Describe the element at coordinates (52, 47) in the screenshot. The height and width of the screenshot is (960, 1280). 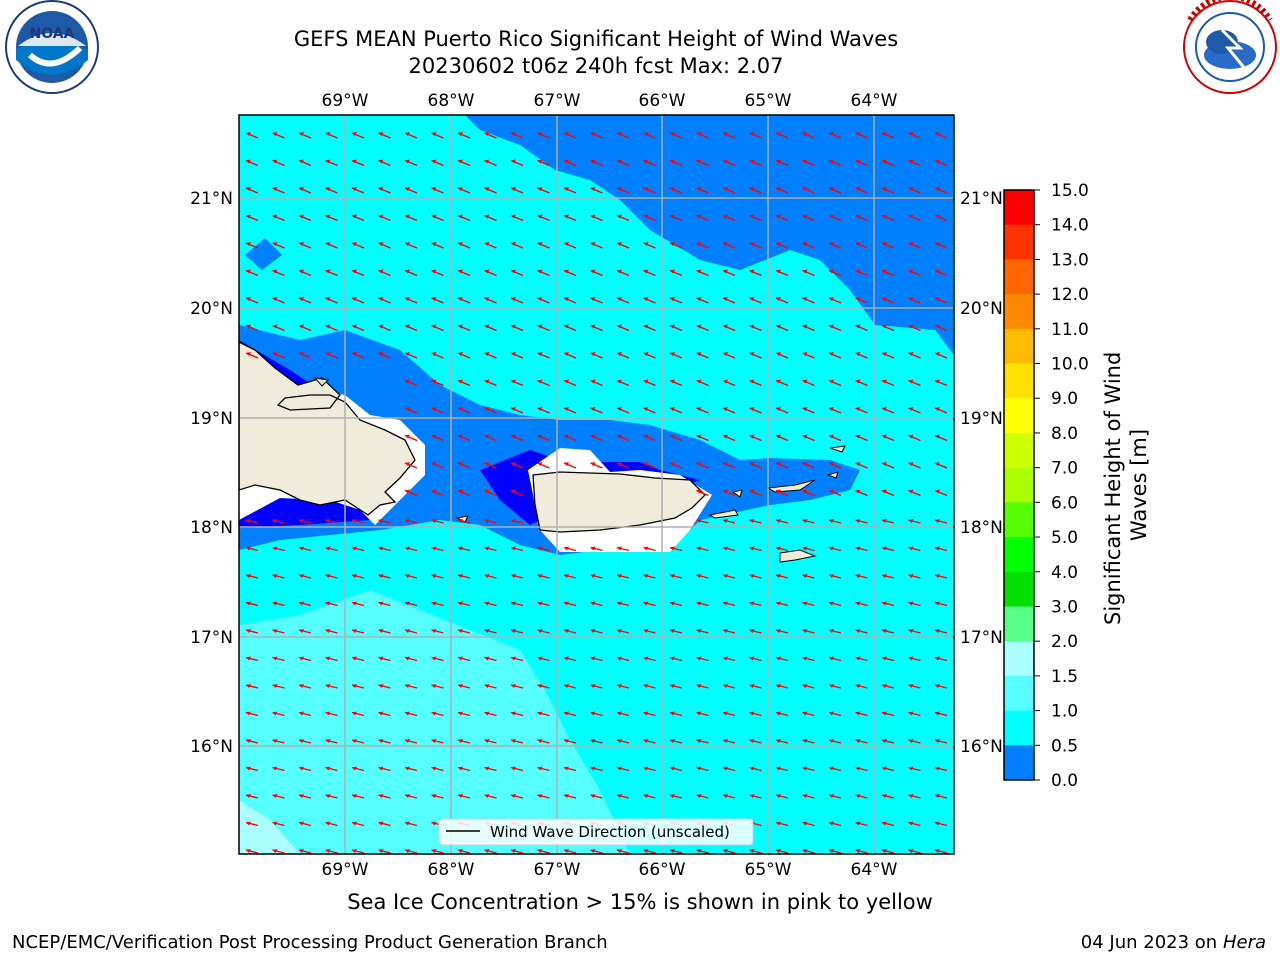
I see `noaa-logo: NOAA` at that location.